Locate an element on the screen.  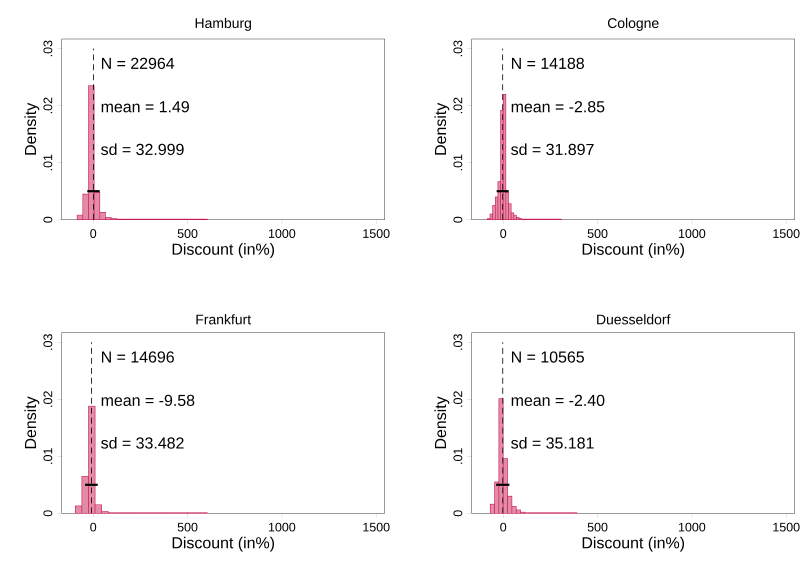
annotation: sd = 31.897 is located at coordinates (552, 149).